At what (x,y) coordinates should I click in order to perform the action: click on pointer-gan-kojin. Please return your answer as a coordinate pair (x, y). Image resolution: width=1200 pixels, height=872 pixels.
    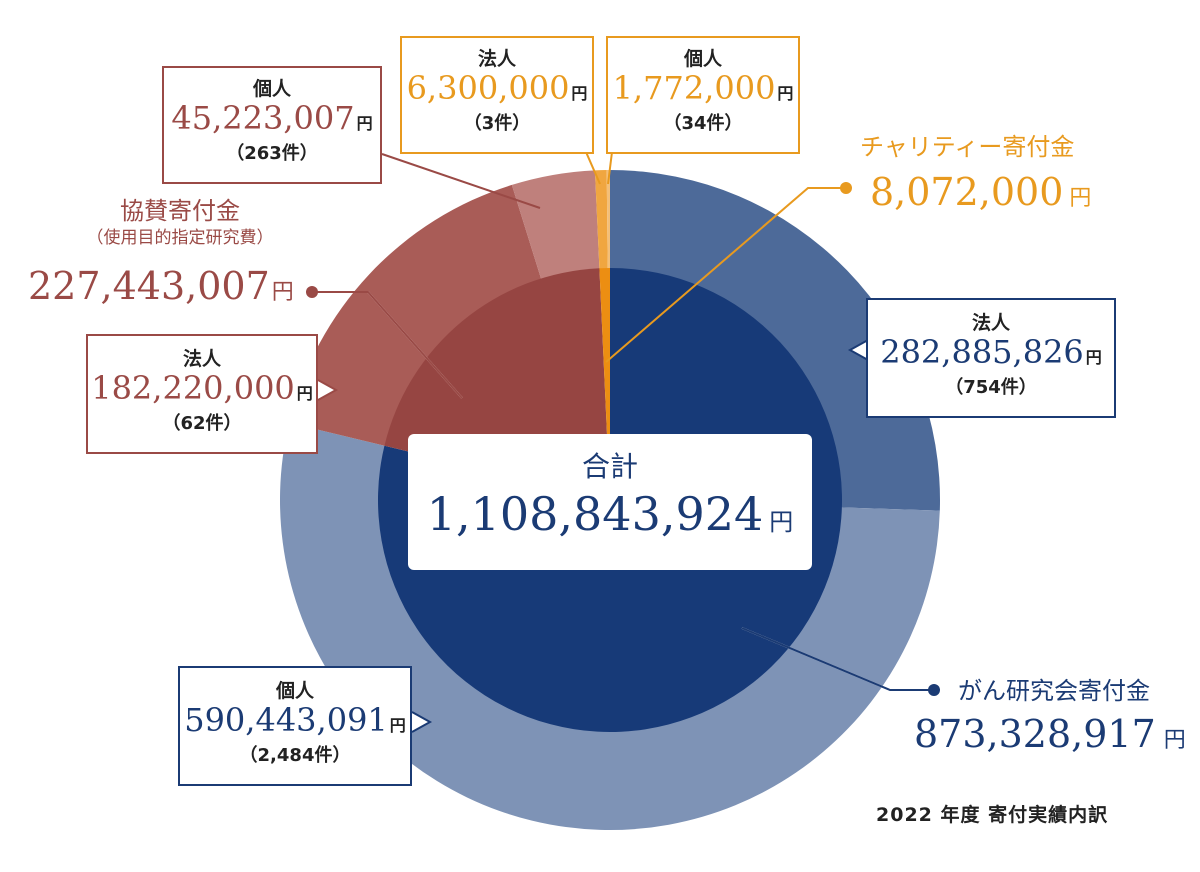
    Looking at the image, I should click on (422, 722).